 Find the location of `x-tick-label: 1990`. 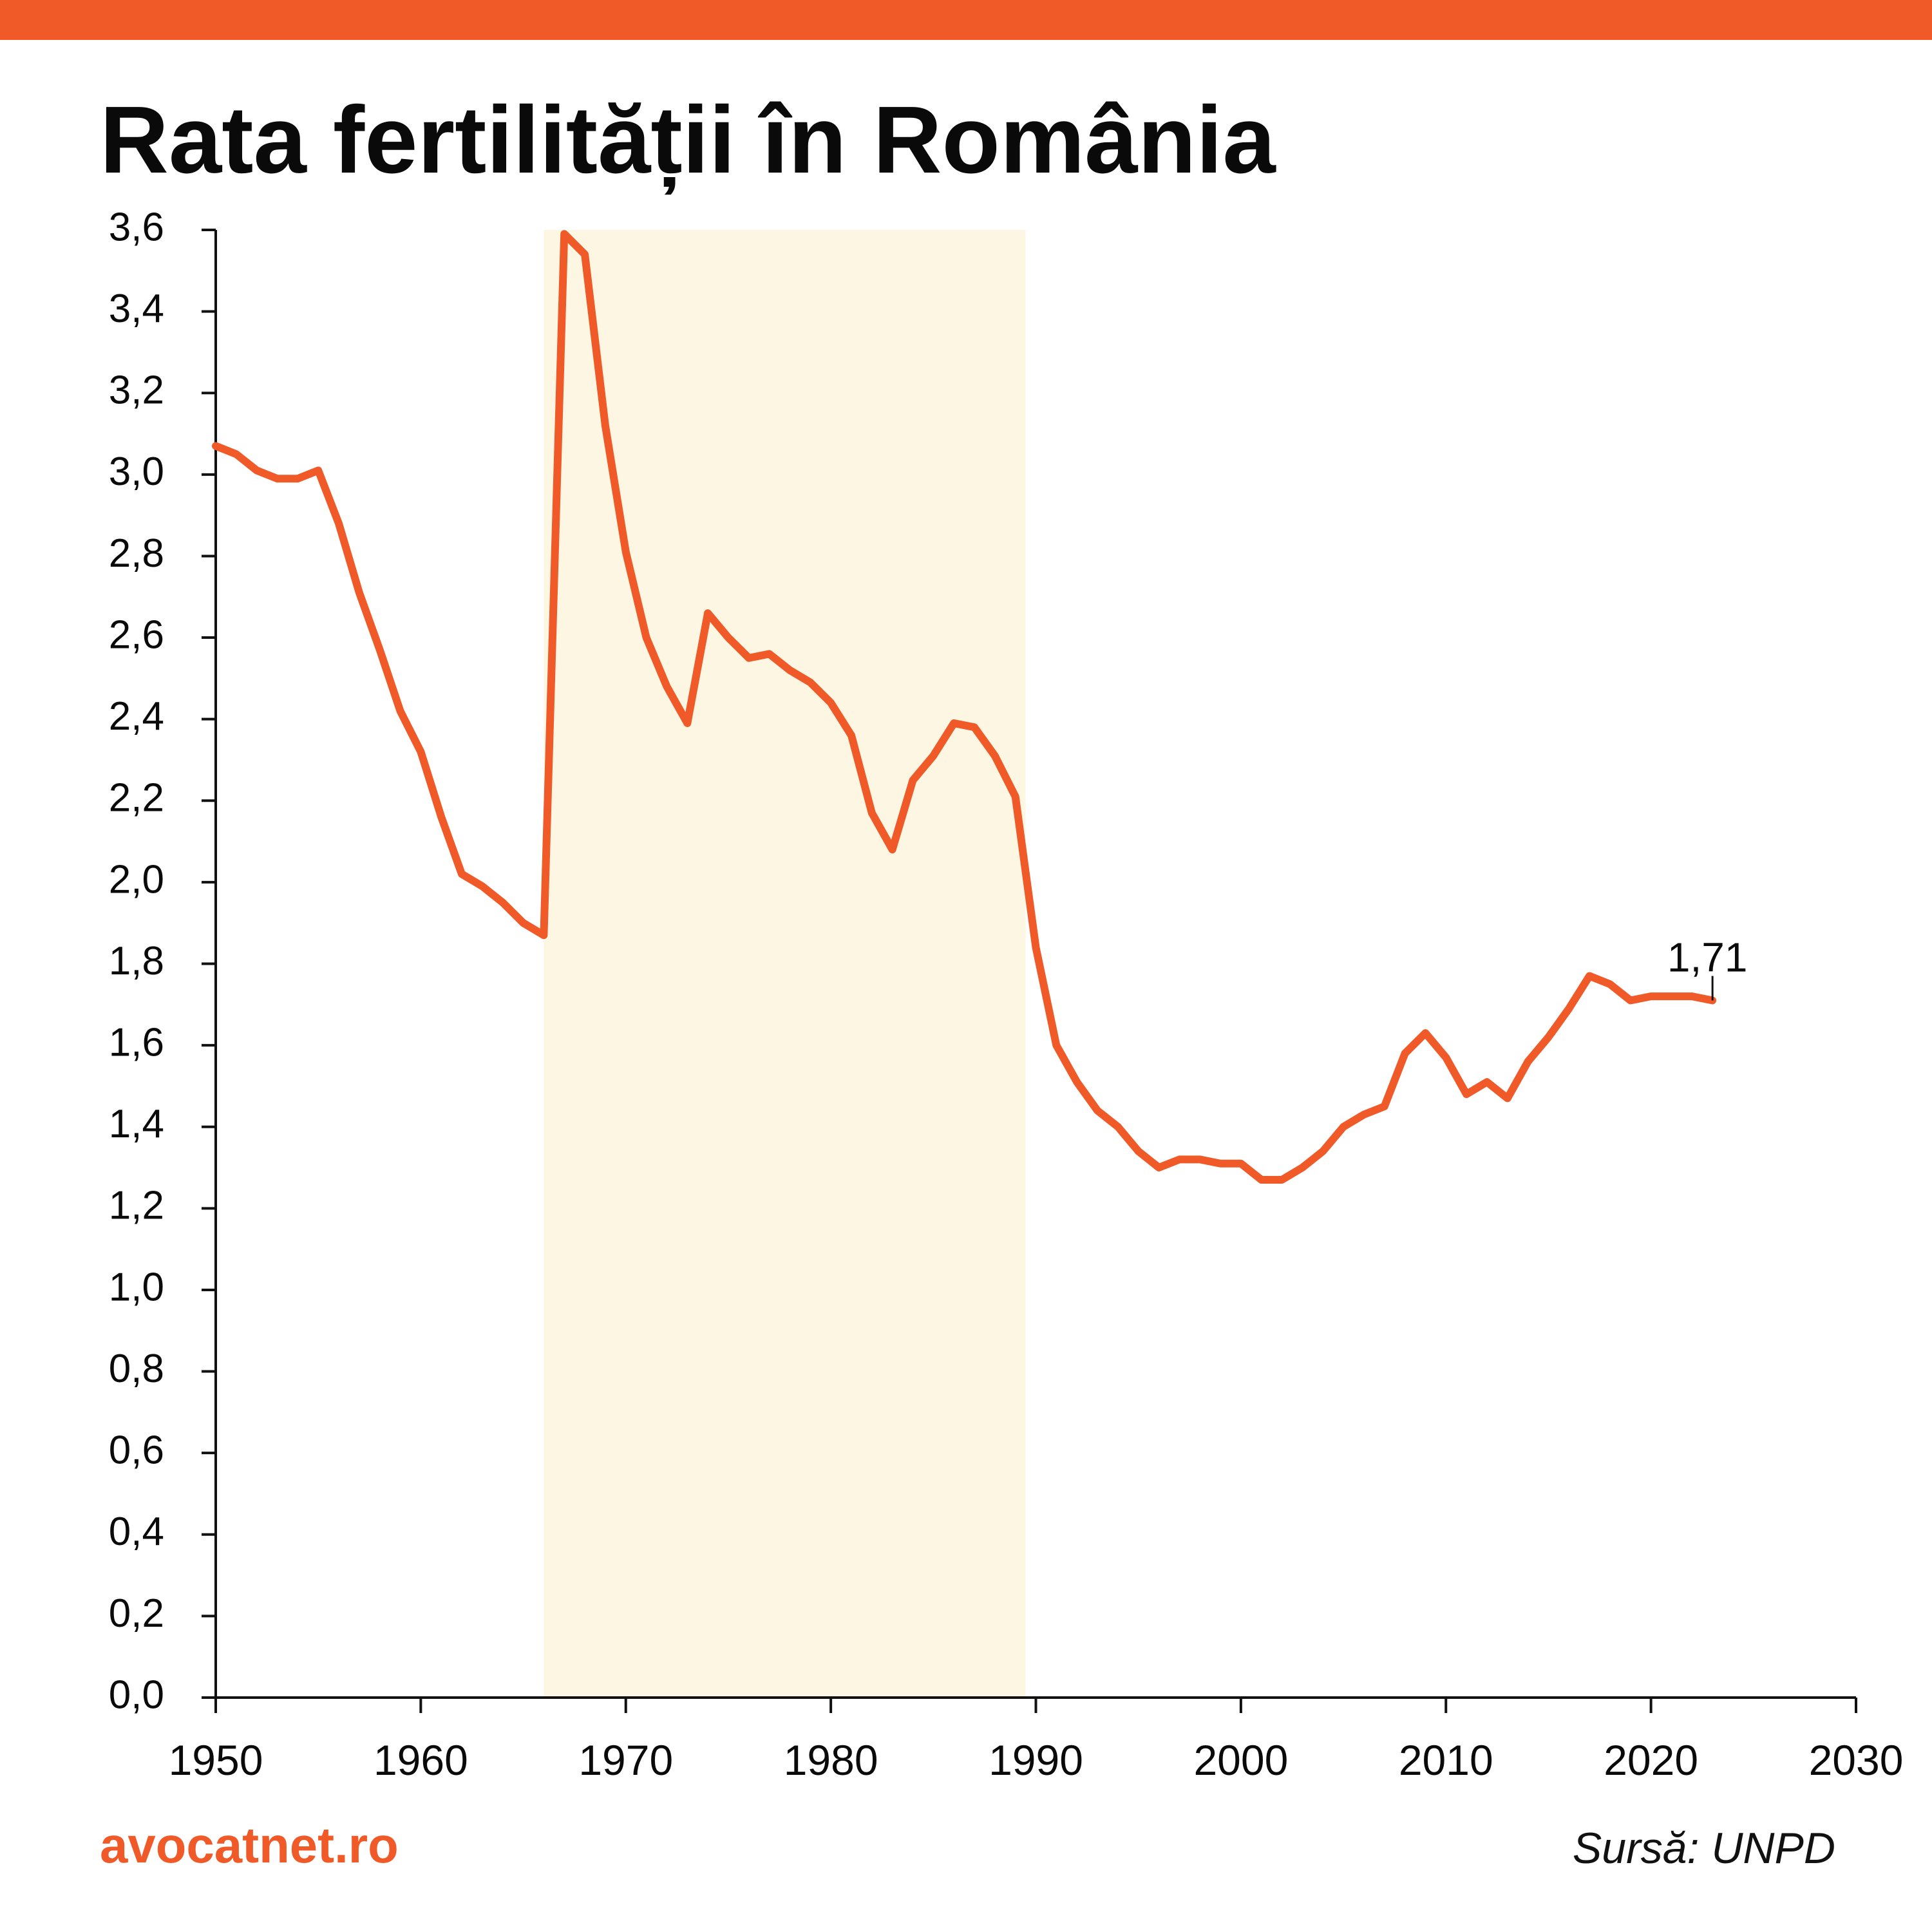

x-tick-label: 1990 is located at coordinates (1036, 1760).